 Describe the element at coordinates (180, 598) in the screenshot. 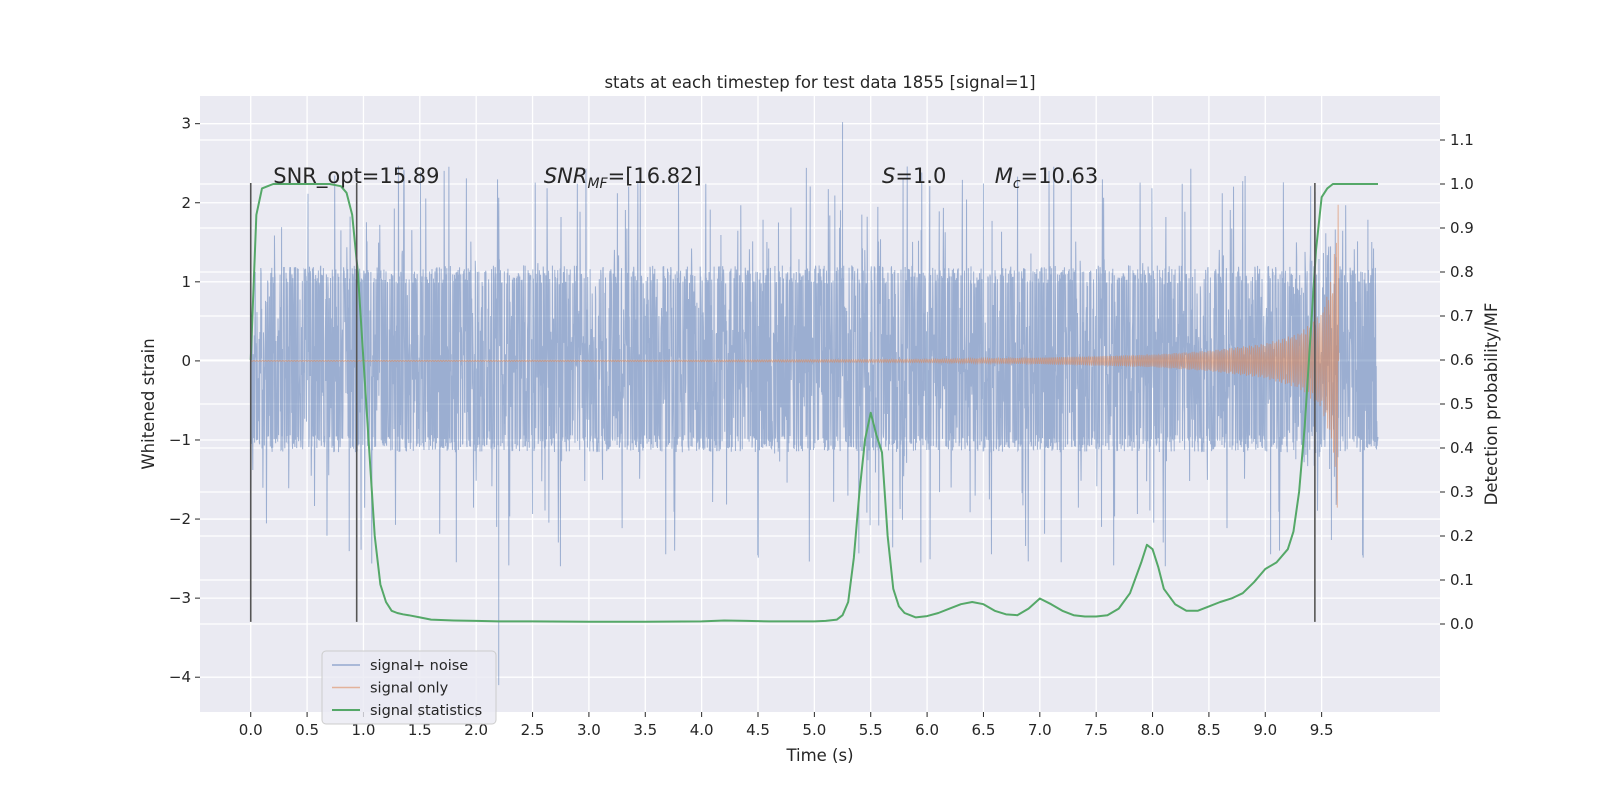

I see `y-tick-label-left: −3` at that location.